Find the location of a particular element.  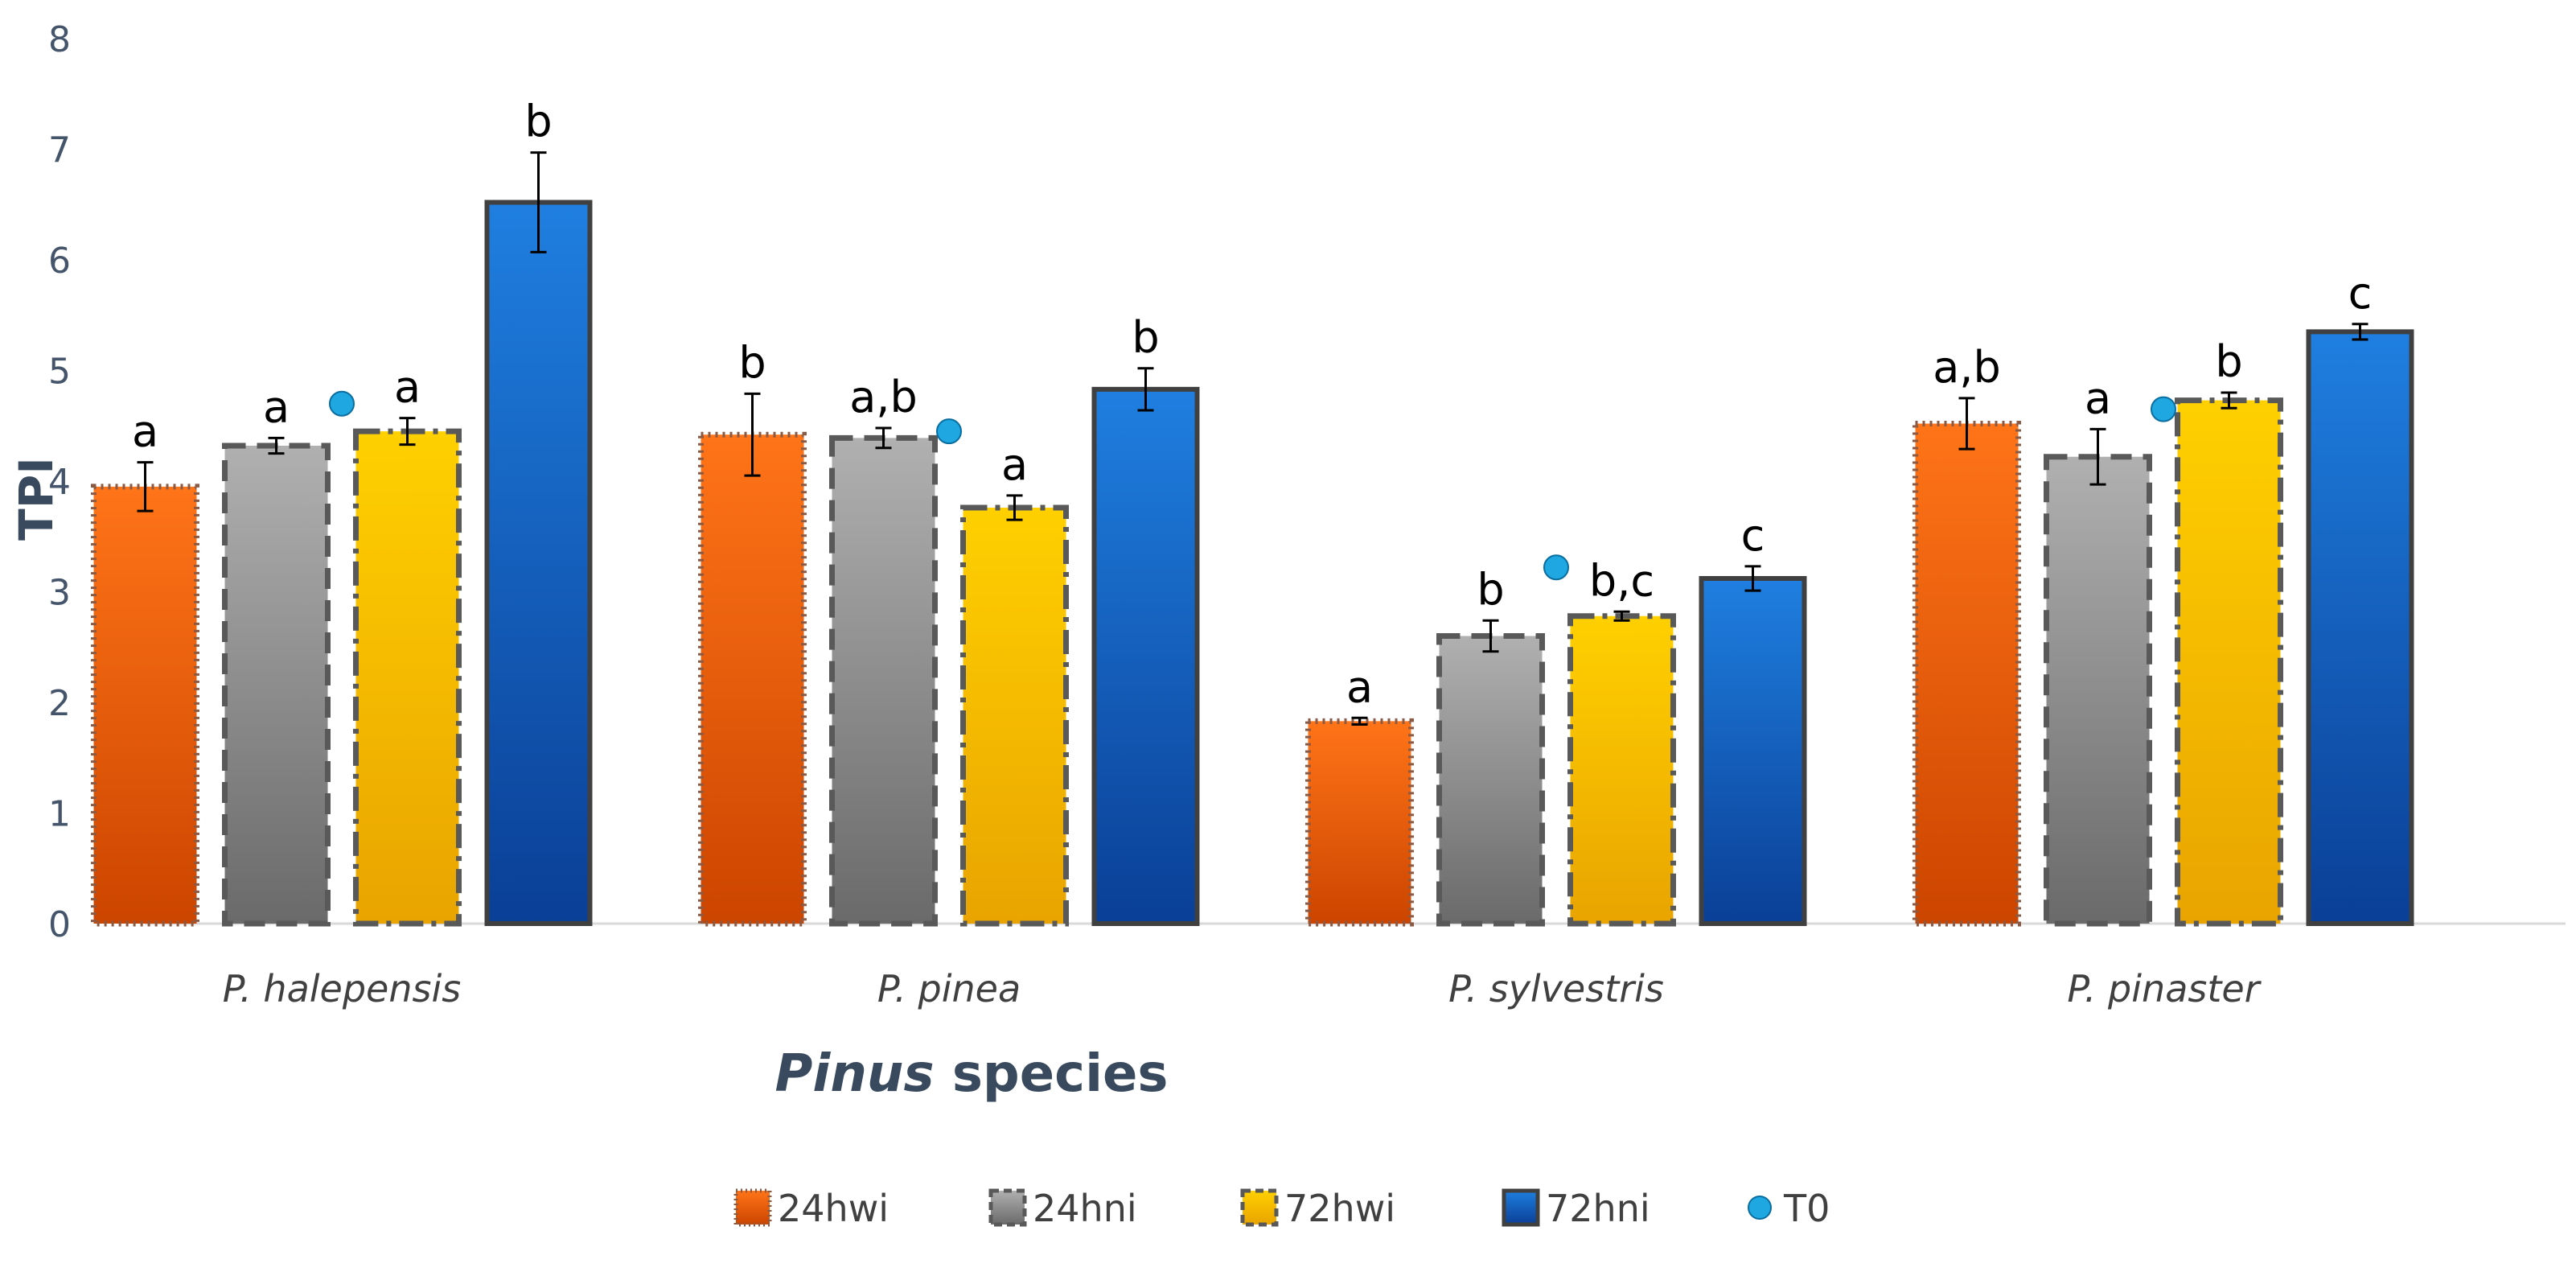

y-tick-label: 0 is located at coordinates (59, 925).